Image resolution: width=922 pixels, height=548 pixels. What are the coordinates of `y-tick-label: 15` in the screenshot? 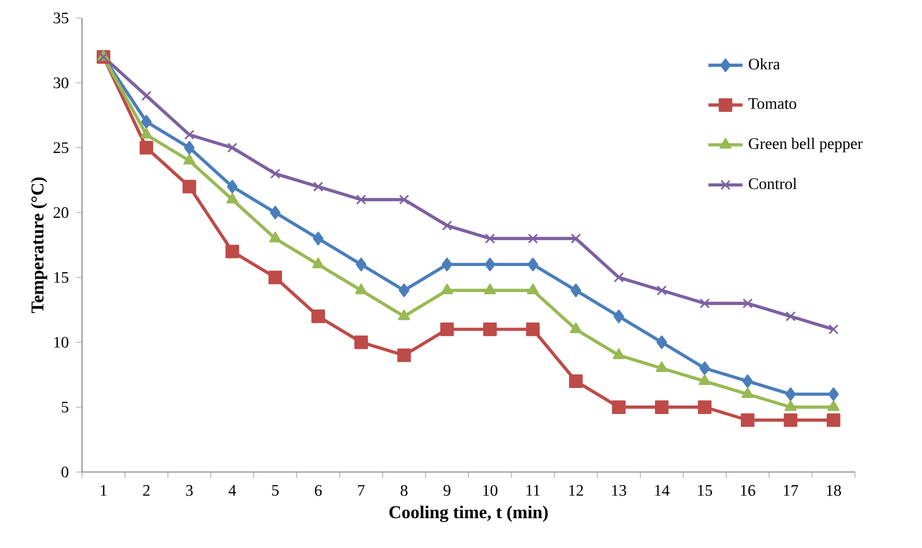 It's located at (61, 277).